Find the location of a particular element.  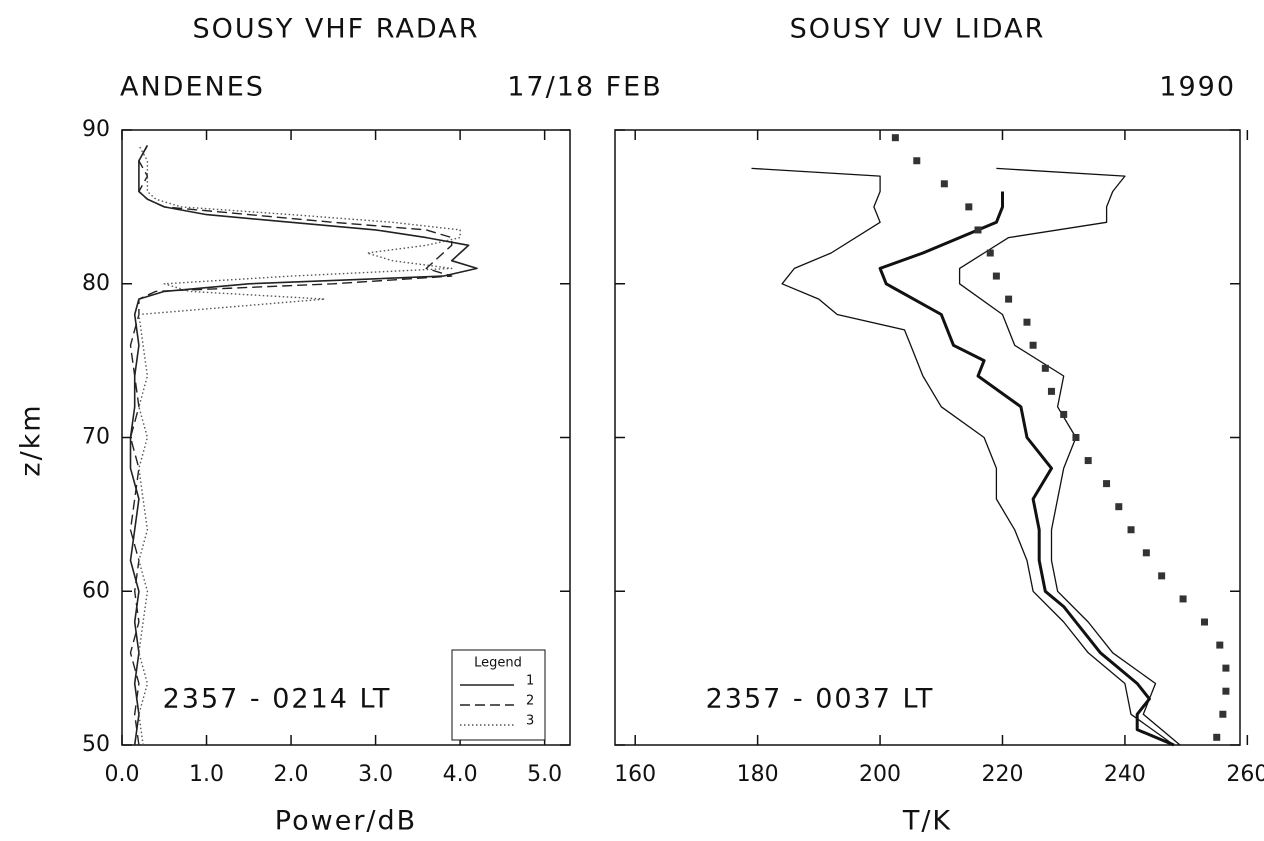

chart-title: SOUSY UV LIDAR is located at coordinates (918, 29).